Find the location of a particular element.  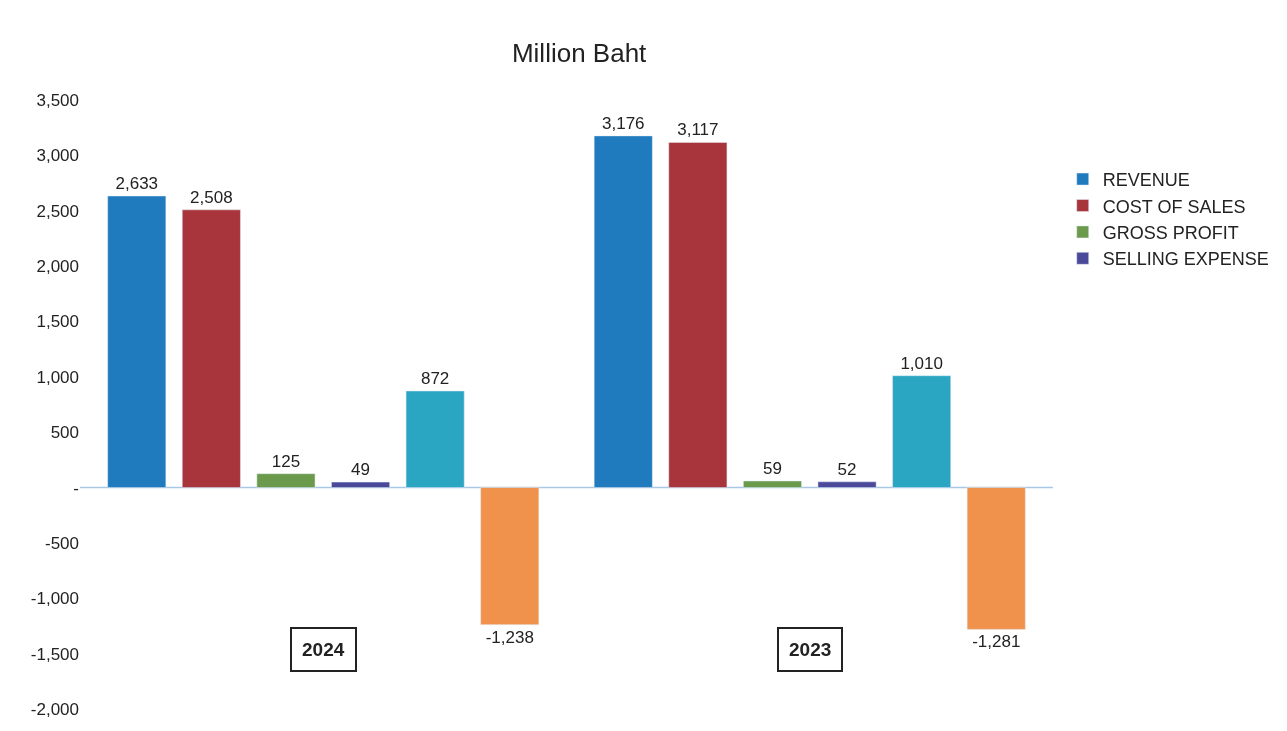

y-tick-label: 3,500 is located at coordinates (57, 100).